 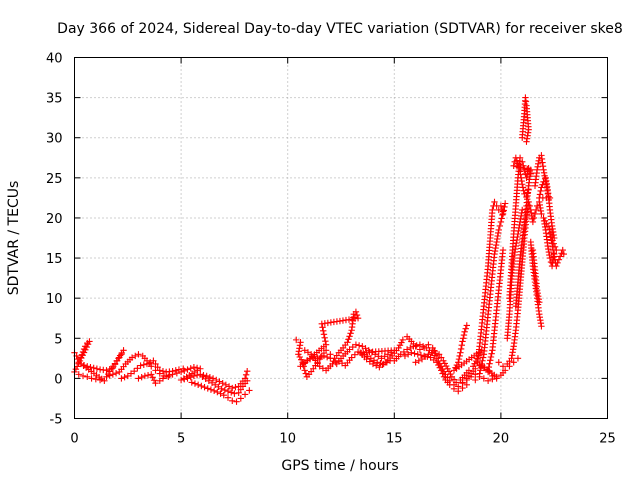 What do you see at coordinates (54, 99) in the screenshot?
I see `y-tick-label: 35` at bounding box center [54, 99].